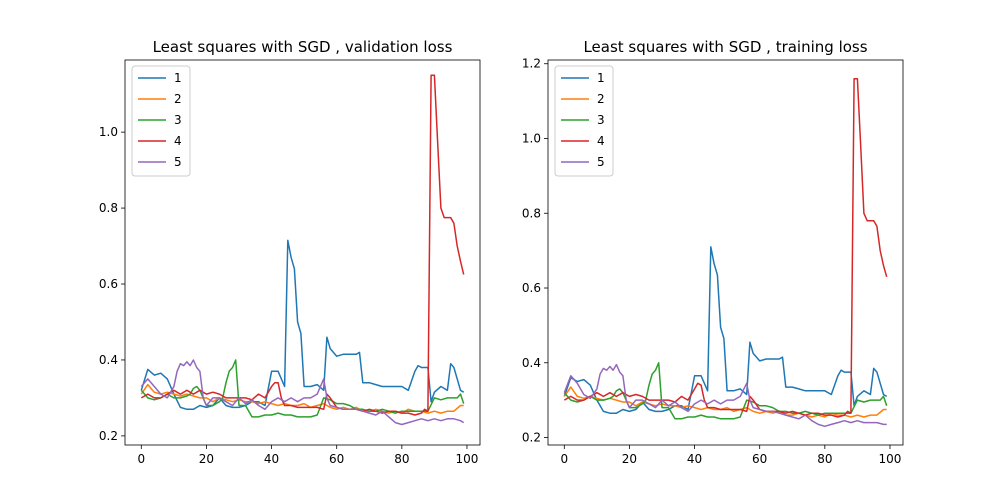 Image resolution: width=1000 pixels, height=500 pixels. Describe the element at coordinates (531, 64) in the screenshot. I see `y-tick-label: 1.2` at that location.